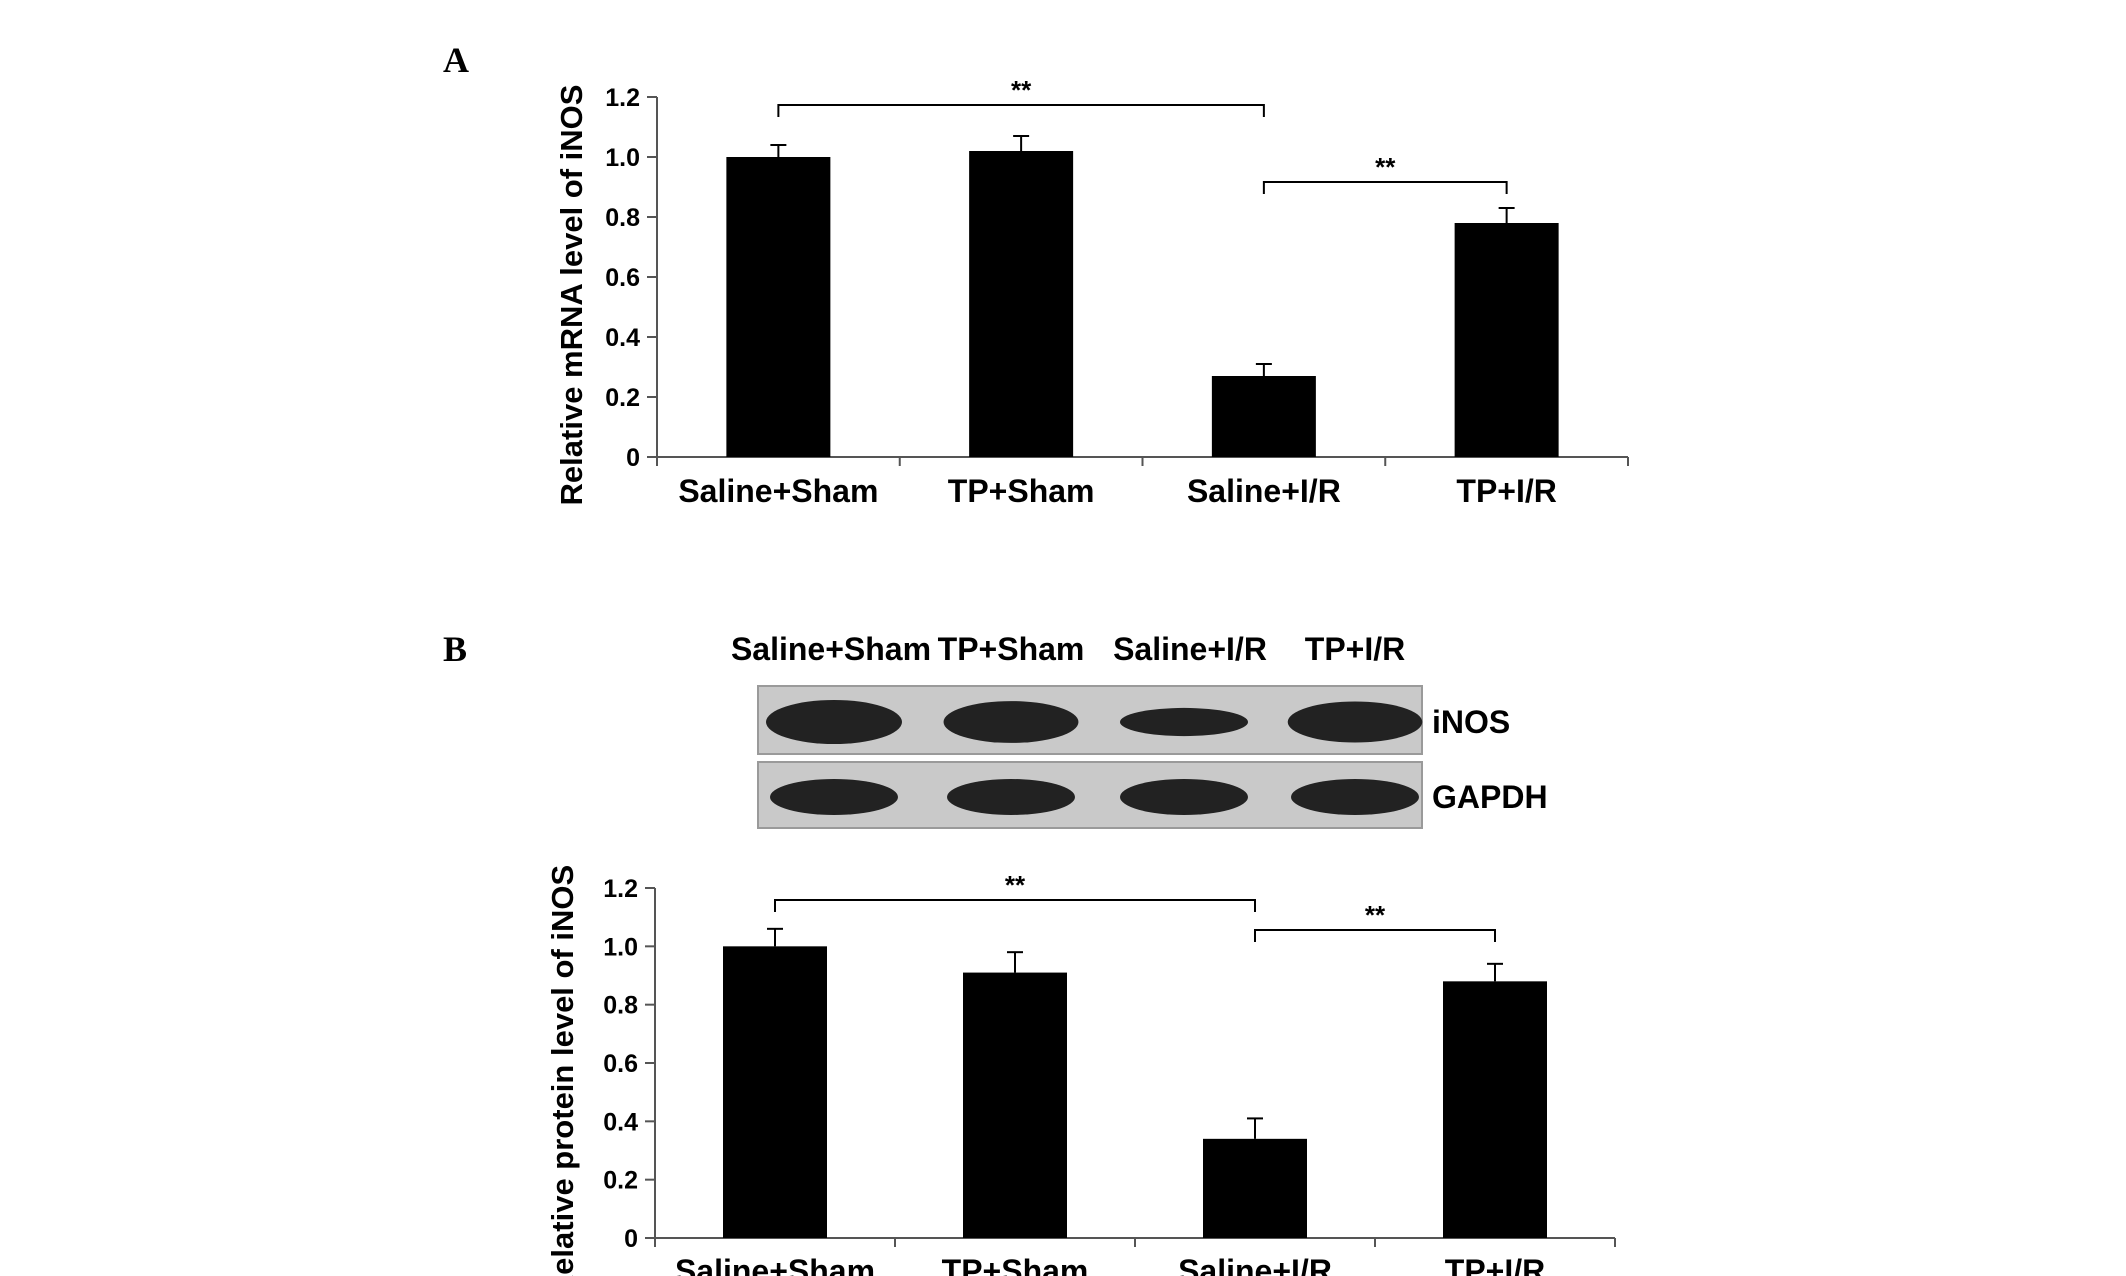 Image resolution: width=2126 pixels, height=1276 pixels. Describe the element at coordinates (455, 649) in the screenshot. I see `panel-letter-b: B` at that location.